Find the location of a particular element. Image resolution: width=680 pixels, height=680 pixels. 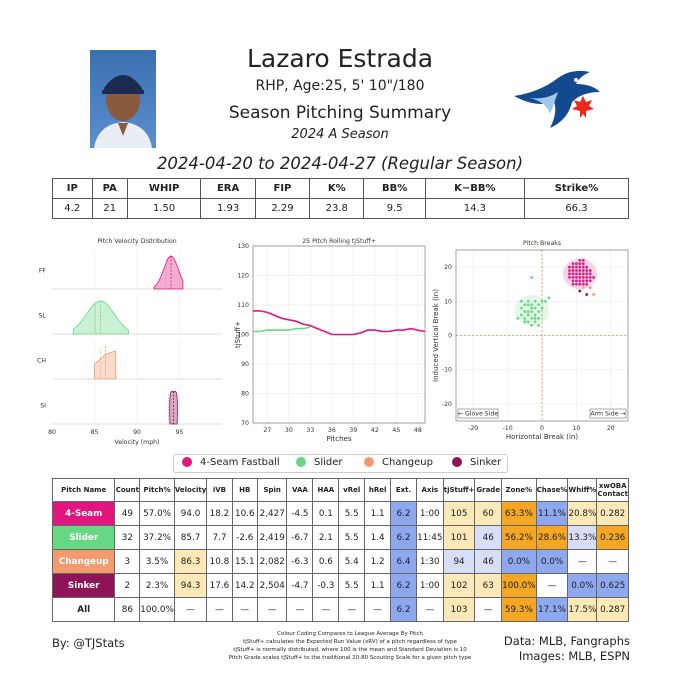

table-cell: 17.5% is located at coordinates (582, 609).